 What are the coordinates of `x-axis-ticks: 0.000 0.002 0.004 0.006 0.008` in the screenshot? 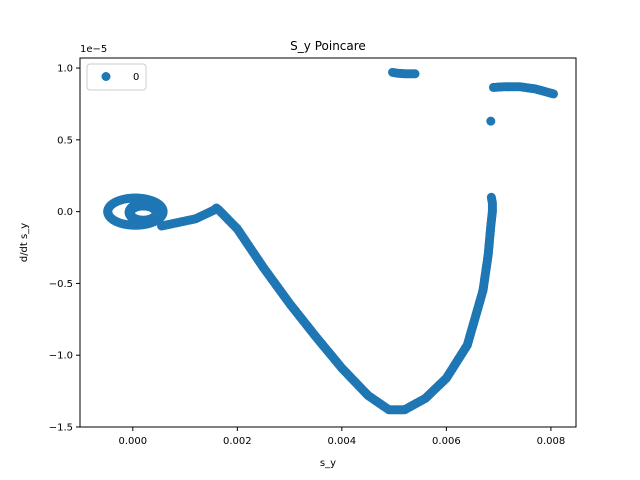 It's located at (341, 437).